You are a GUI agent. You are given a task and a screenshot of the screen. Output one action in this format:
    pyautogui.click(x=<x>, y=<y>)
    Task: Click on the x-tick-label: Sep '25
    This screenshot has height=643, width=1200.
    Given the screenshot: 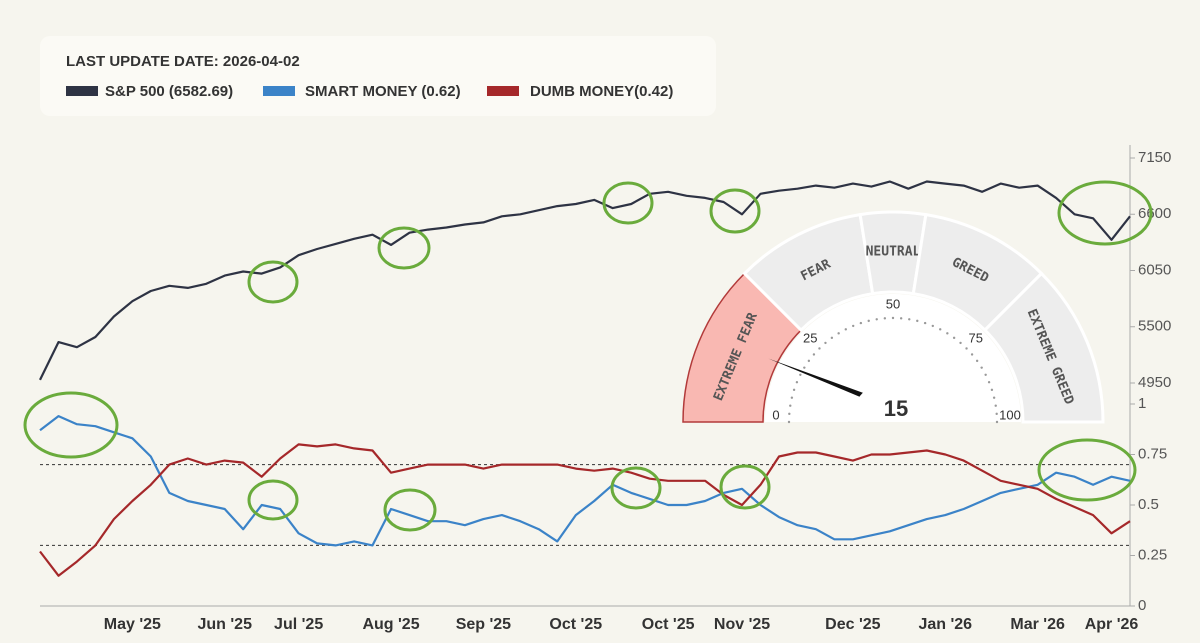 What is the action you would take?
    pyautogui.click(x=483, y=624)
    